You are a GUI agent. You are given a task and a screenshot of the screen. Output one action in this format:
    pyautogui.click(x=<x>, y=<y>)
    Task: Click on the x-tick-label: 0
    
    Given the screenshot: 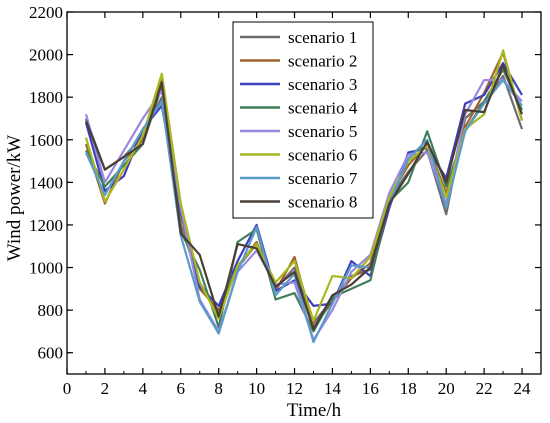 What is the action you would take?
    pyautogui.click(x=67, y=388)
    